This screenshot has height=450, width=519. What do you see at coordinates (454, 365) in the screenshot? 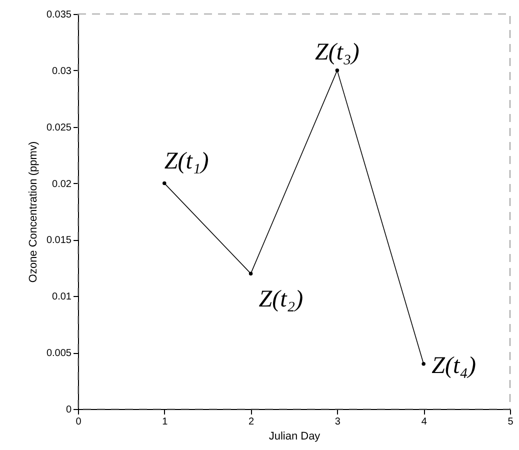
I see `annotation: Z(t₄)` at bounding box center [454, 365].